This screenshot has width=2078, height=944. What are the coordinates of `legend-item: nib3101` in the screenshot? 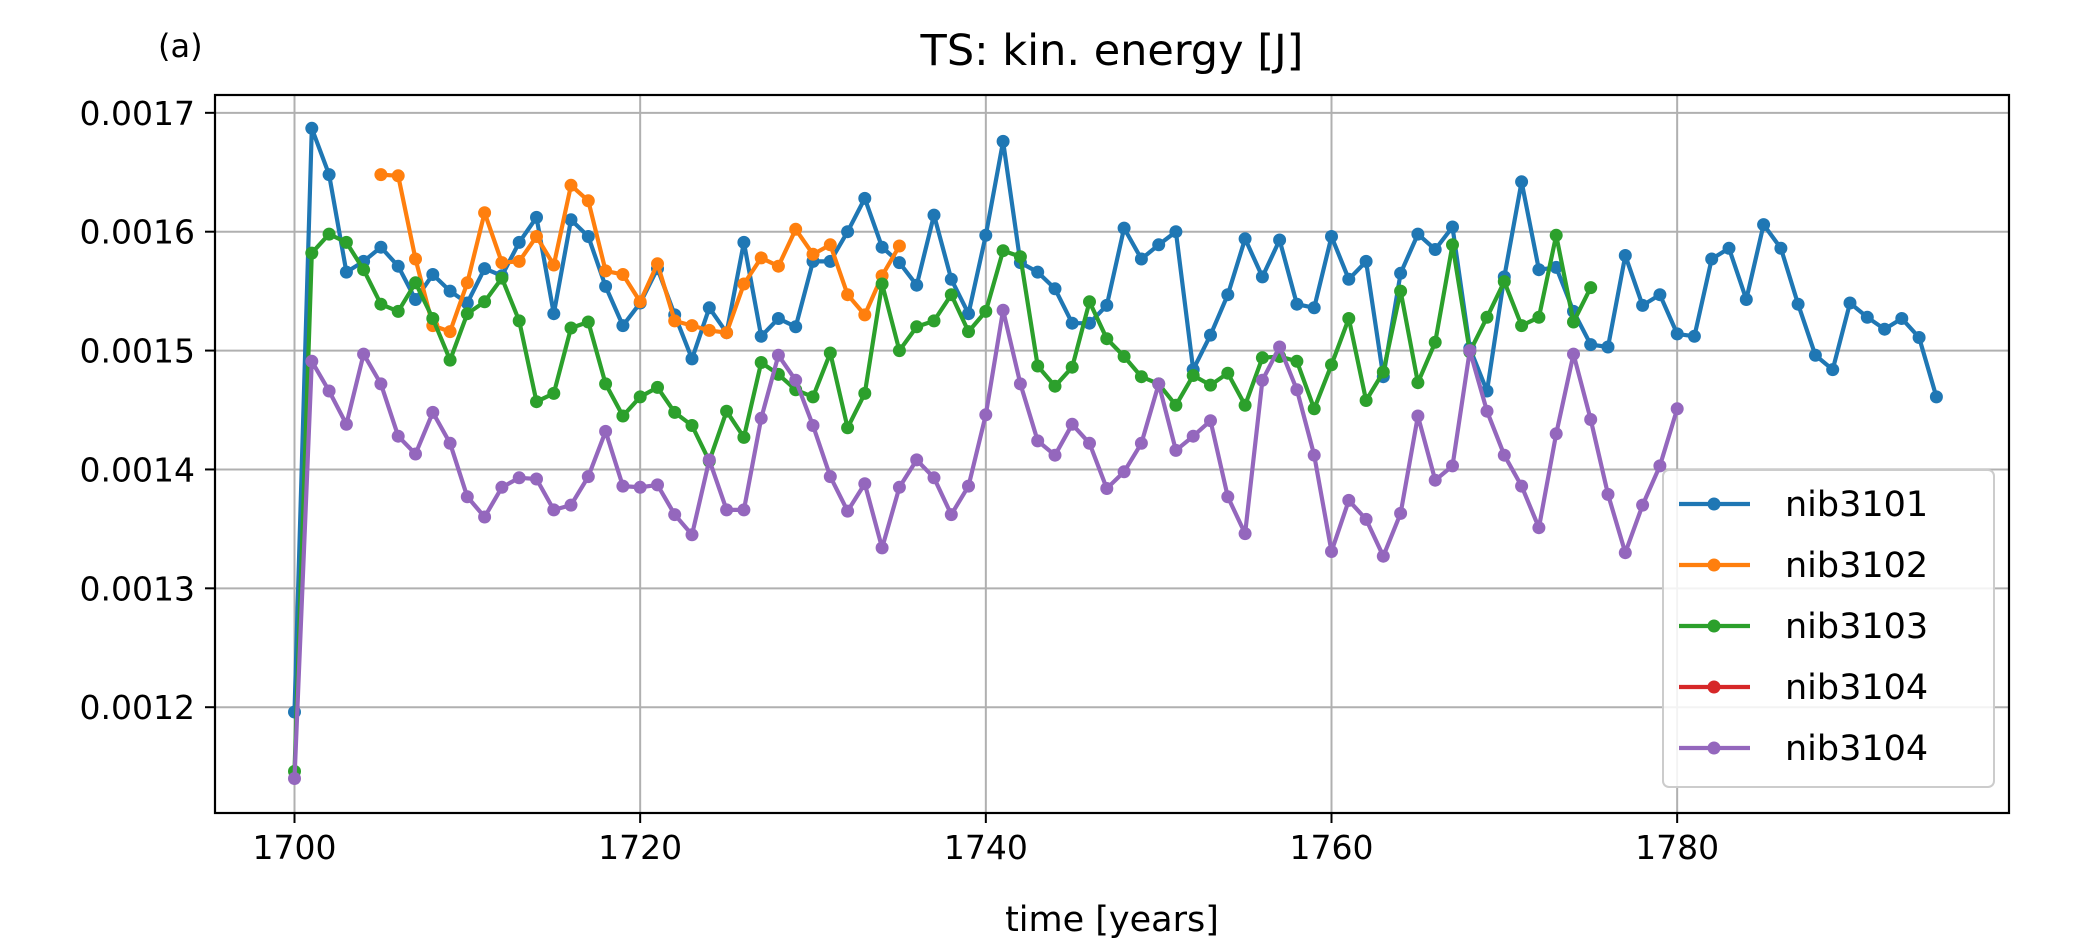 It's located at (1803, 505).